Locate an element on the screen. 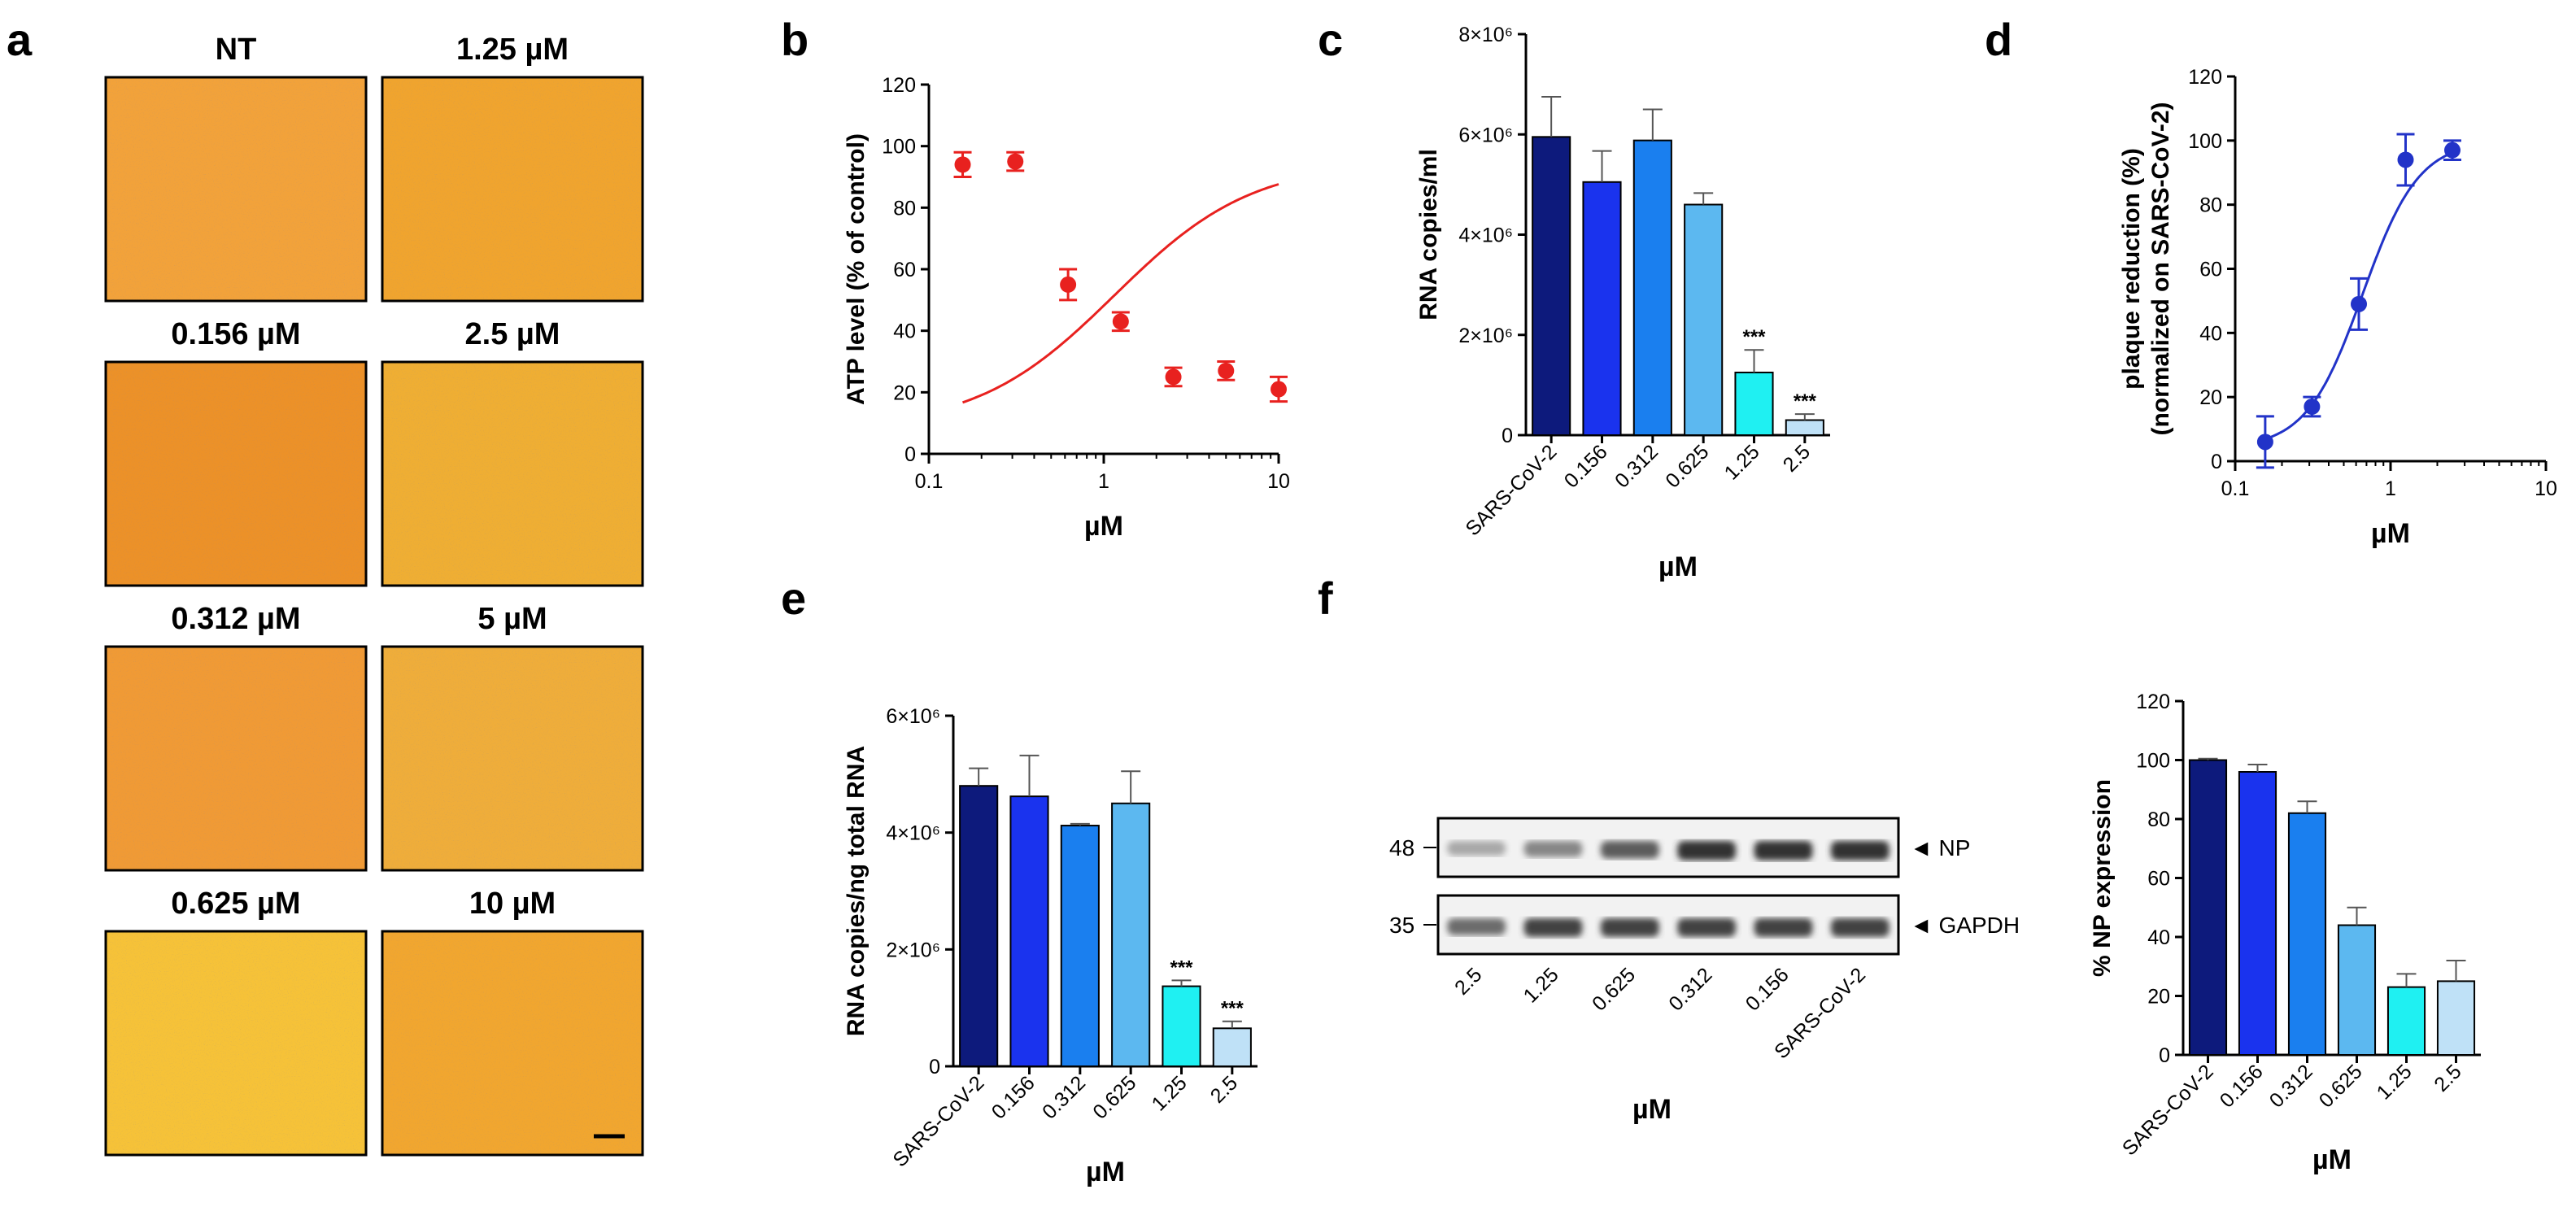 The width and height of the screenshot is (2576, 1207). x-tick-label: 1 is located at coordinates (2390, 488).